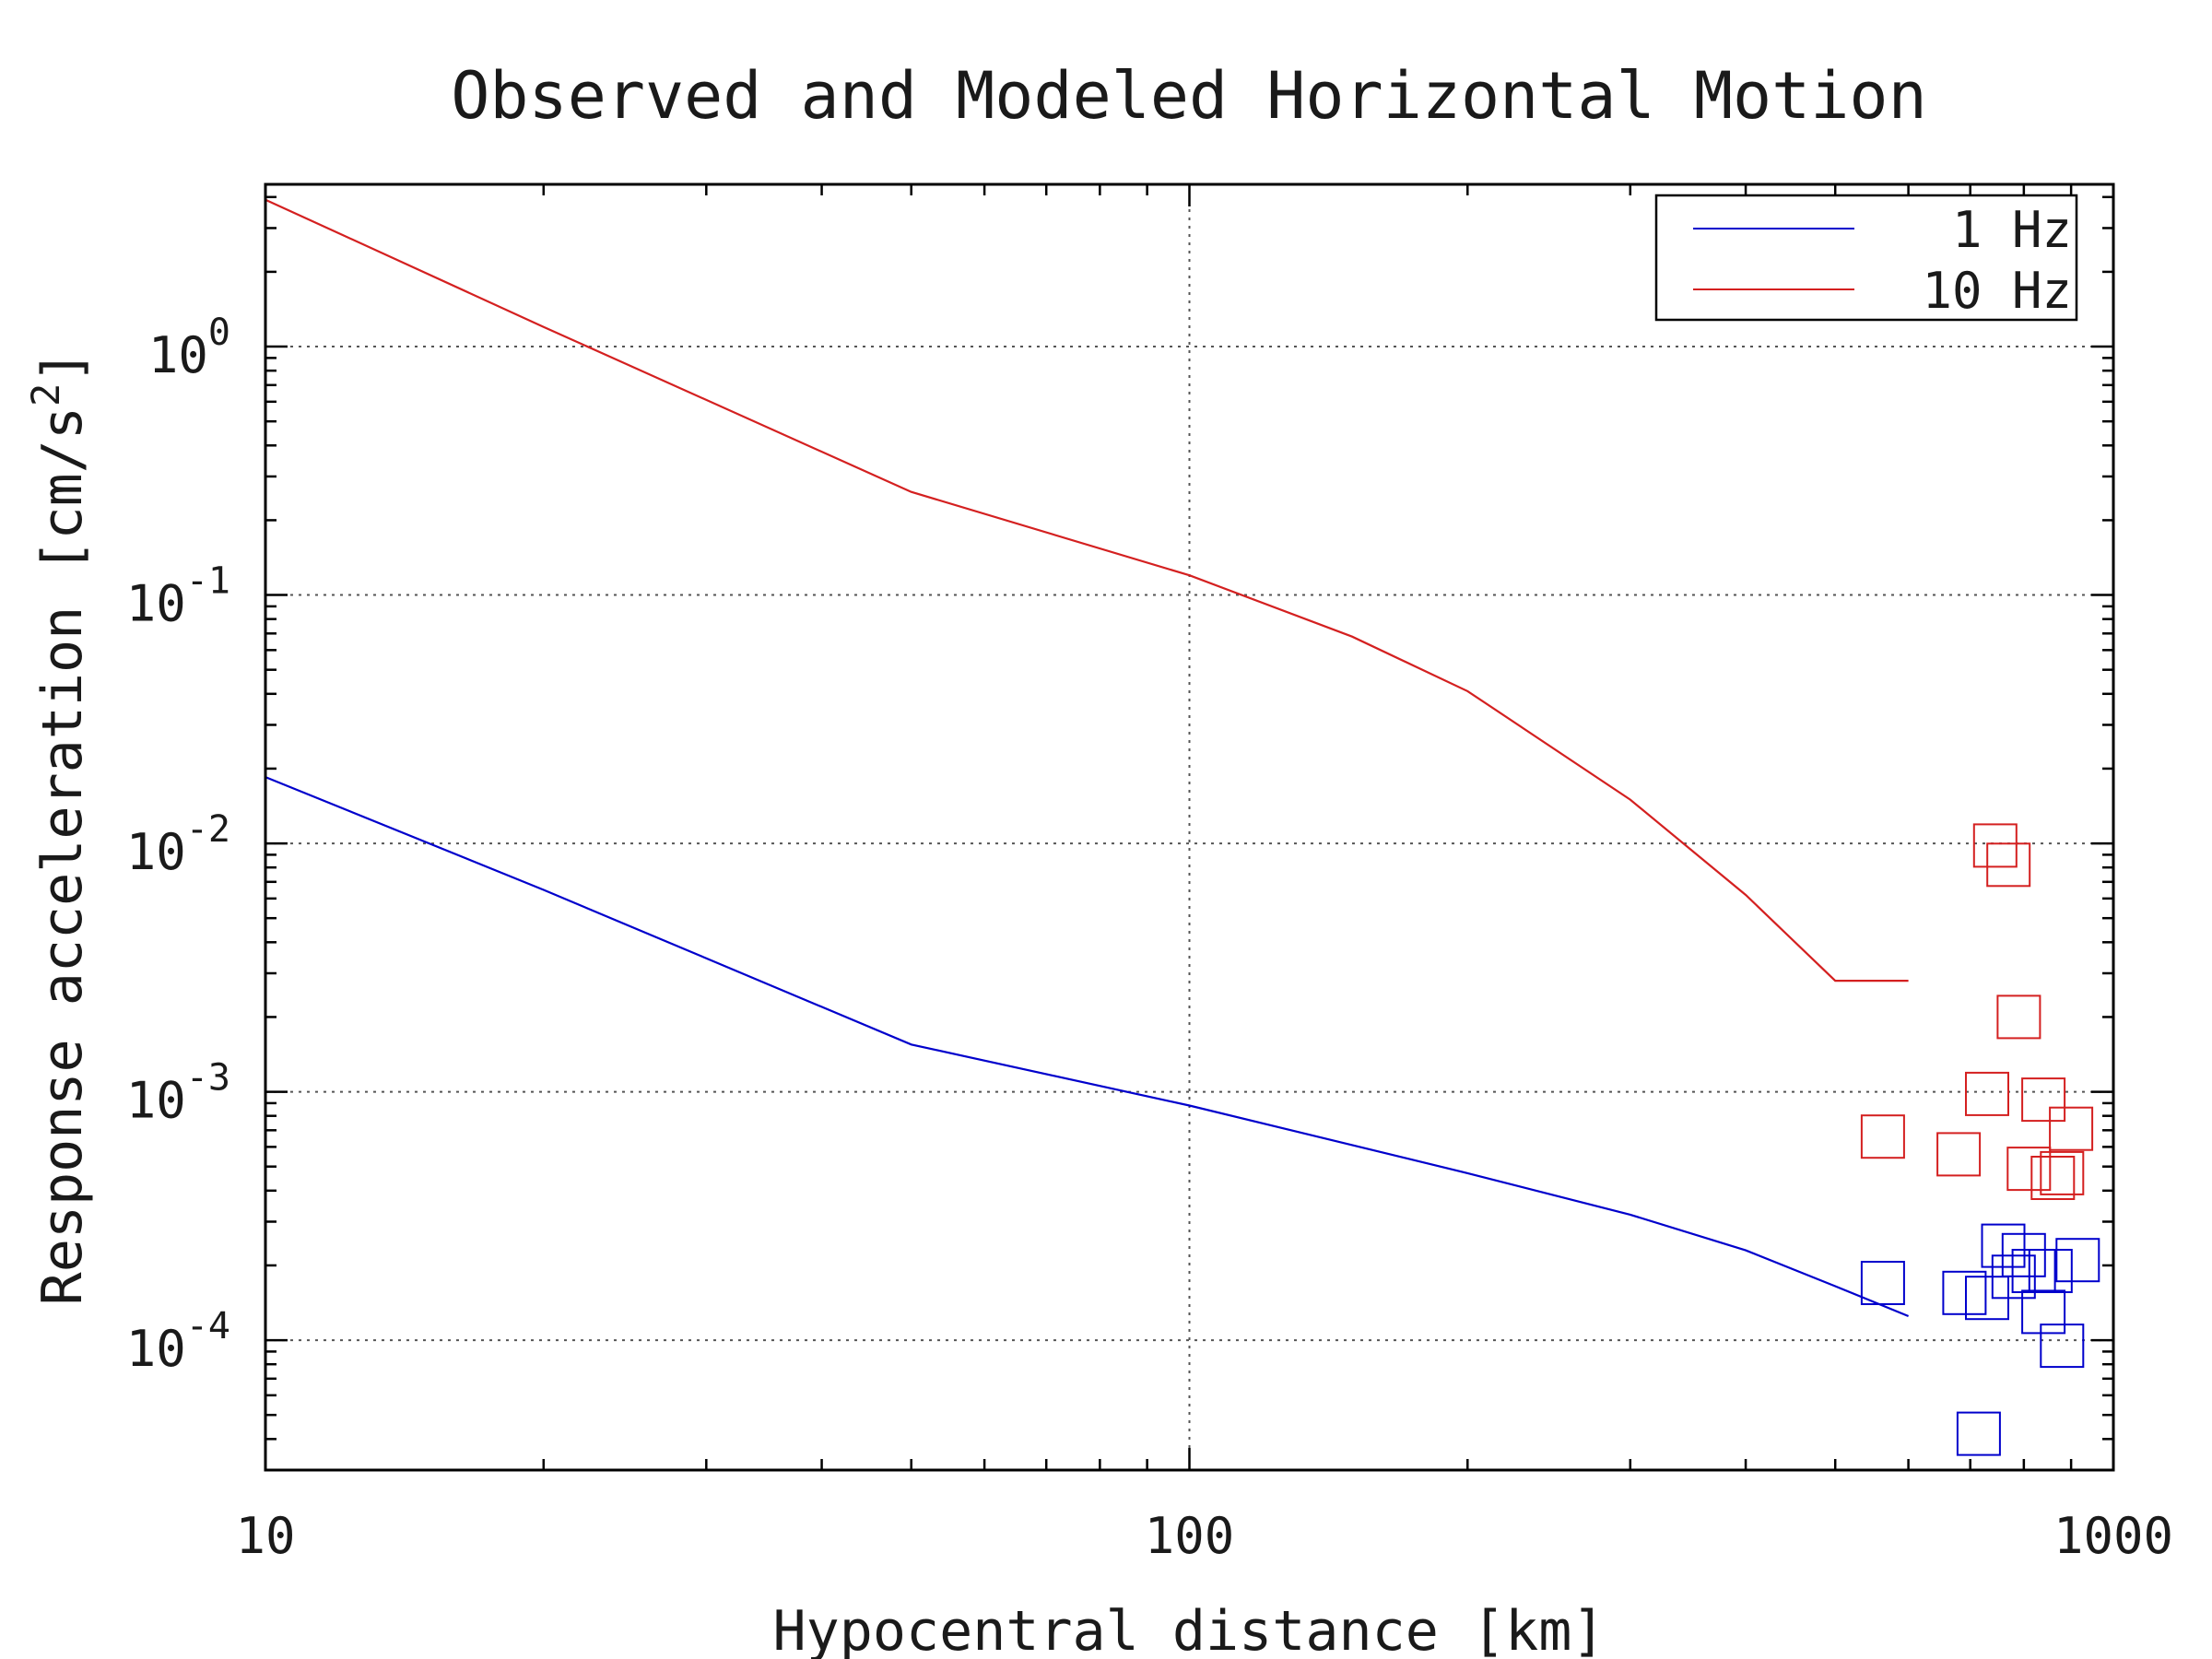  I want to click on y-axis-label-suffix: ], so click(62, 366).